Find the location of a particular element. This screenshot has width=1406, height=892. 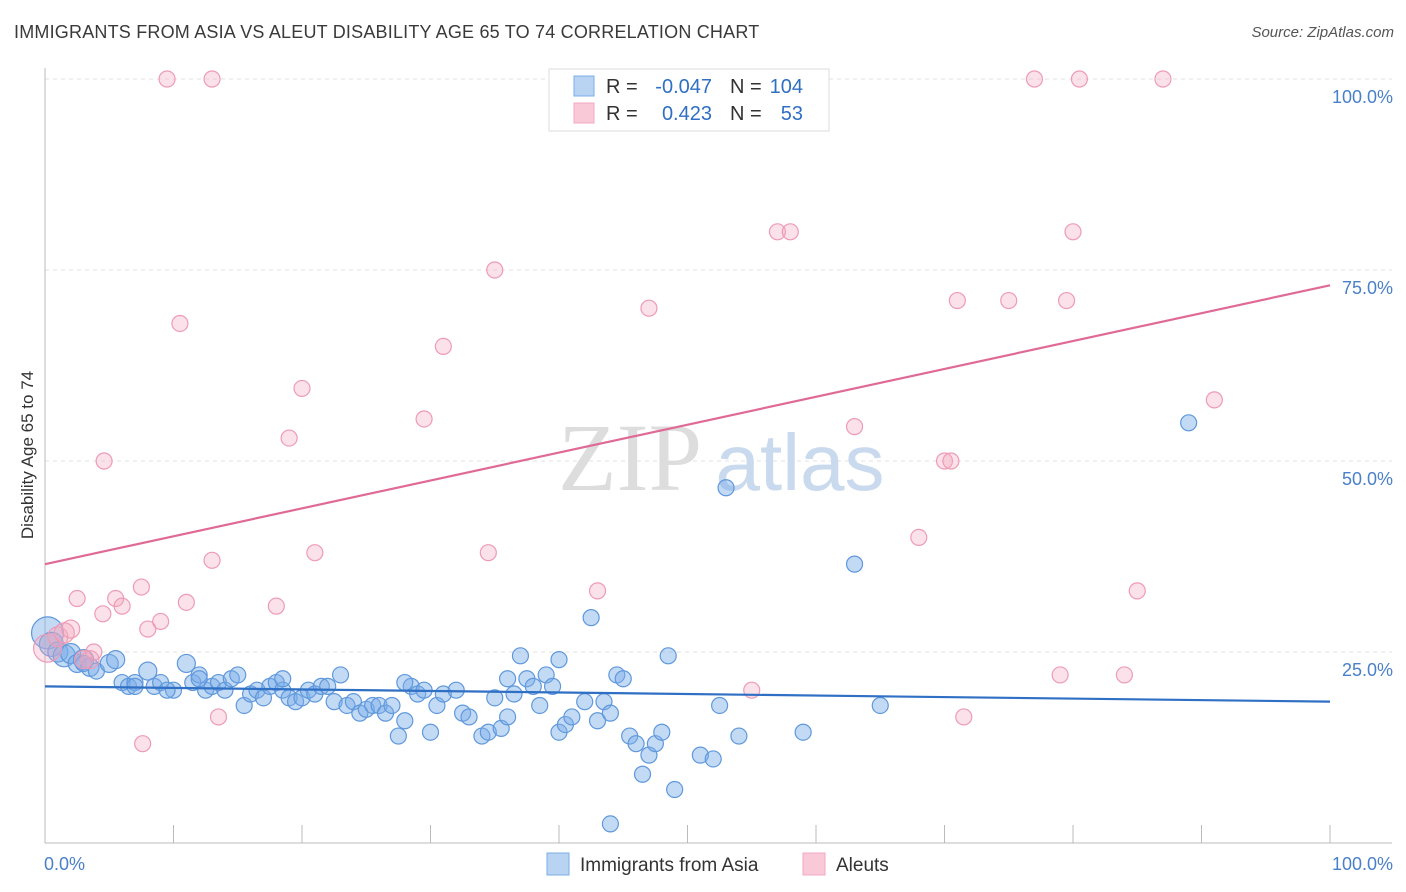

legend-n-label-2: N = is located at coordinates (746, 114).